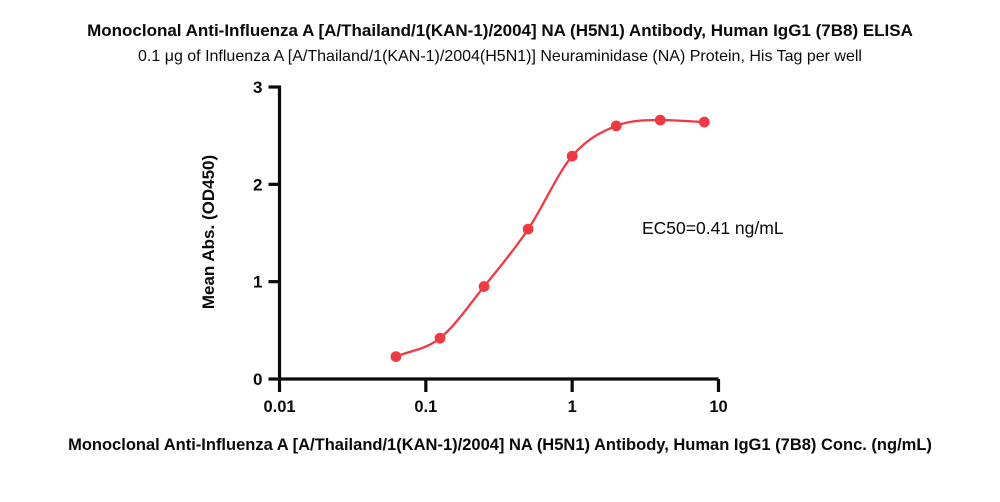 The width and height of the screenshot is (1000, 502). Describe the element at coordinates (572, 407) in the screenshot. I see `x-tick-label: 1` at that location.